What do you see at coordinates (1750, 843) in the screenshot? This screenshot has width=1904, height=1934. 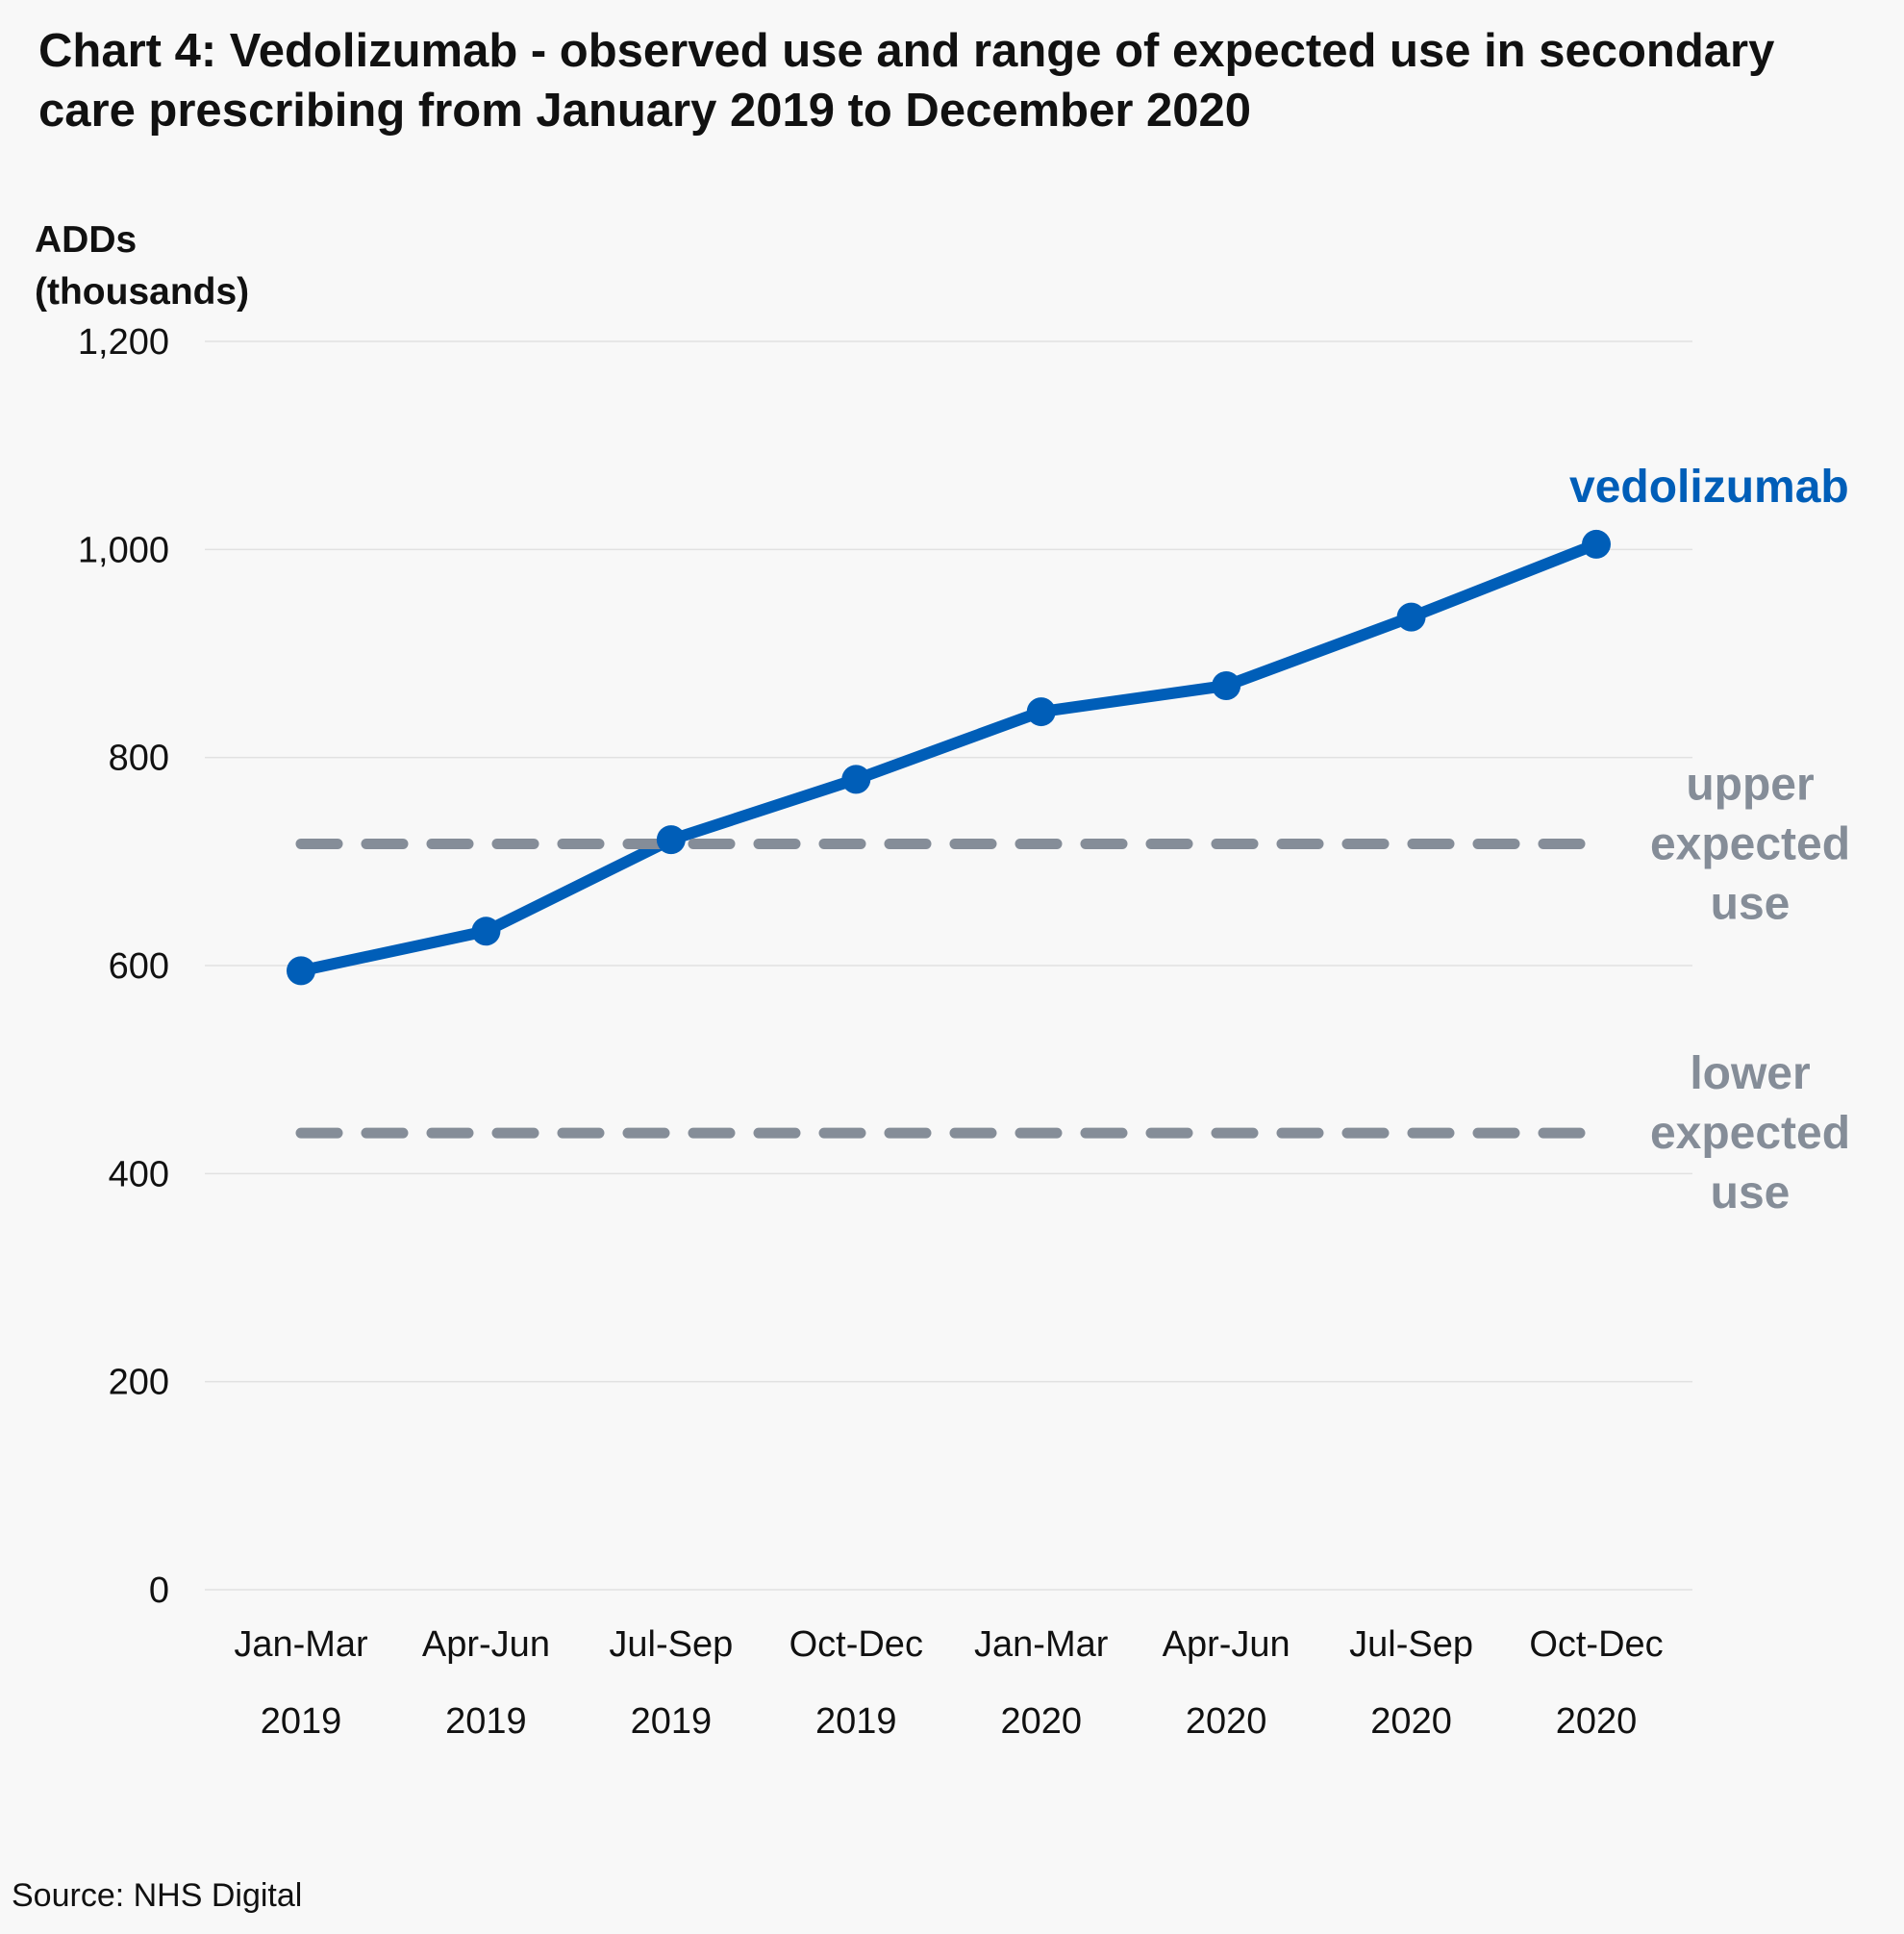 I see `upper-expected-use-label: expected` at bounding box center [1750, 843].